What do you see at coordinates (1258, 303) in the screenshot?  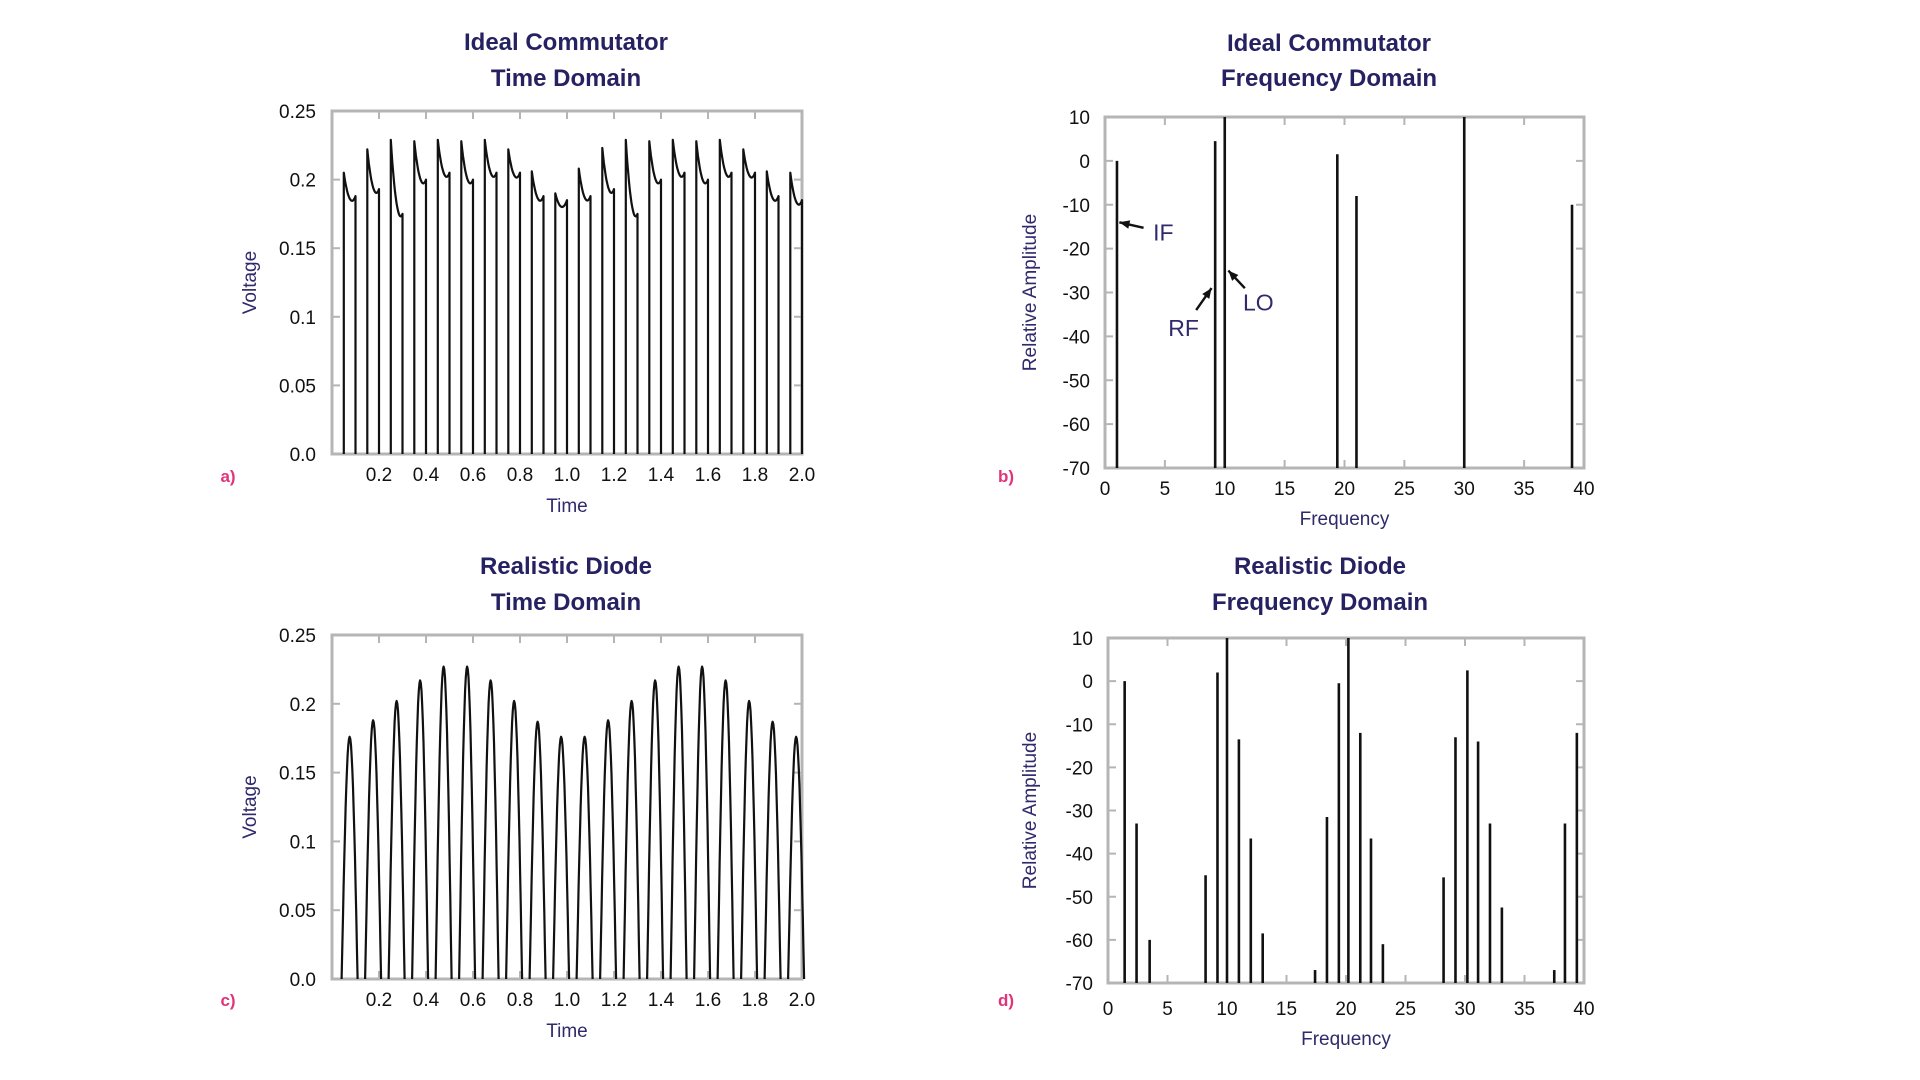 I see `annotation-label-lo: LO` at bounding box center [1258, 303].